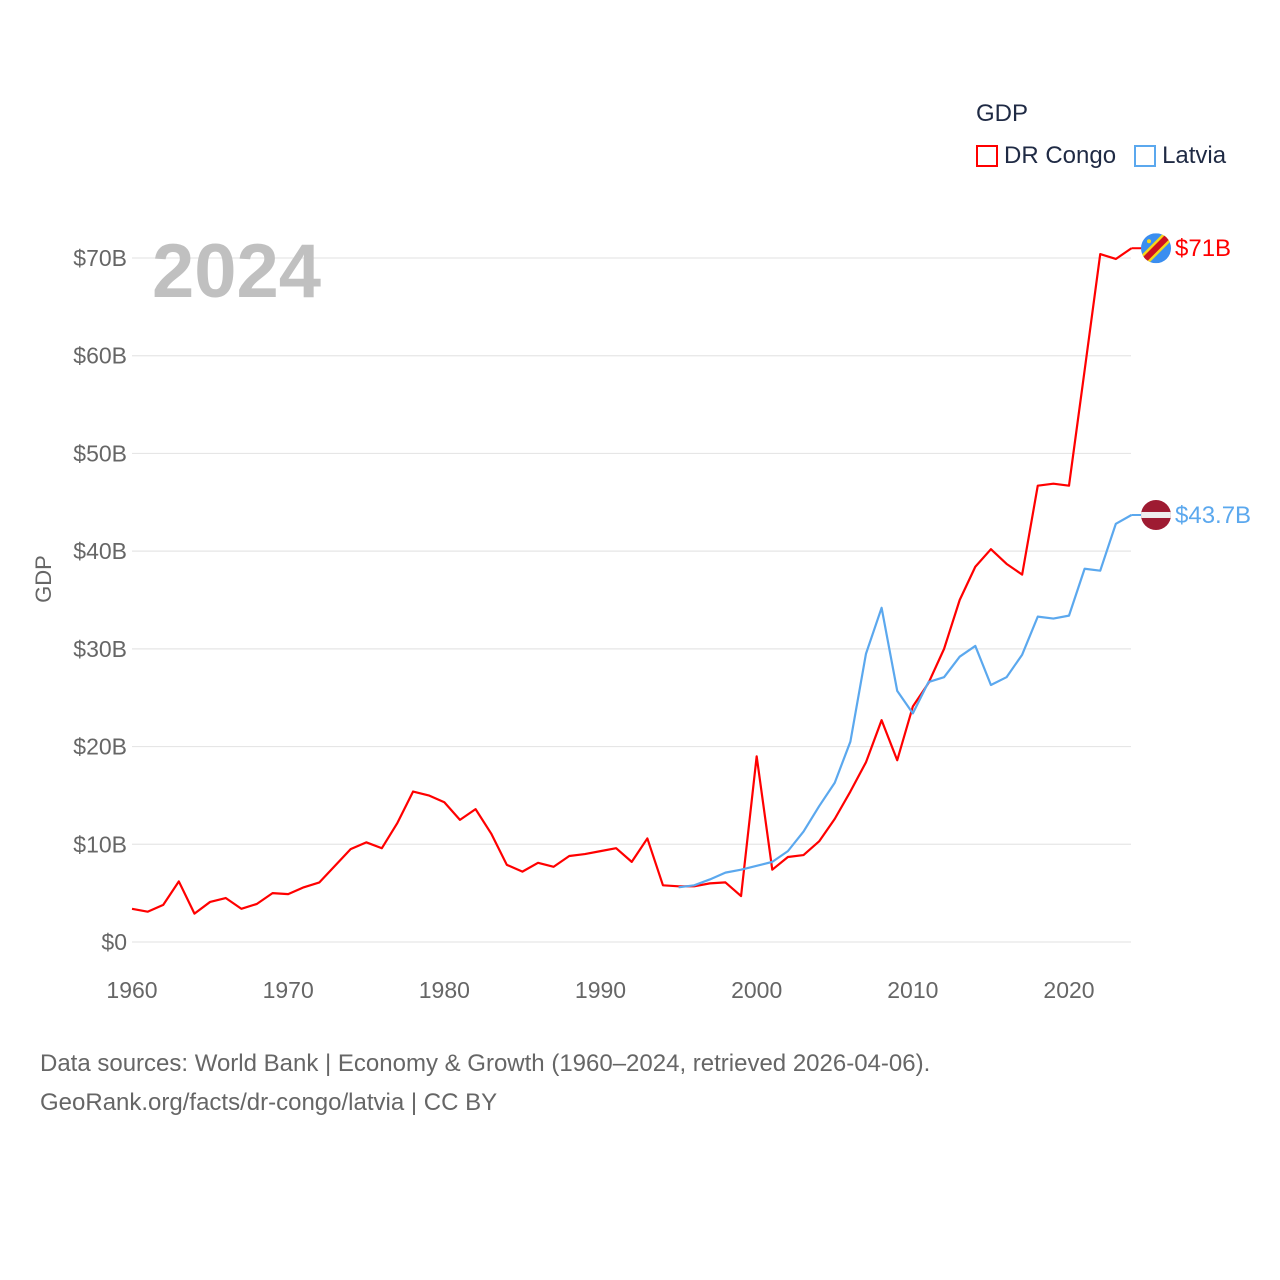 The image size is (1280, 1280). Describe the element at coordinates (43, 579) in the screenshot. I see `y-axis-label: GDP` at that location.